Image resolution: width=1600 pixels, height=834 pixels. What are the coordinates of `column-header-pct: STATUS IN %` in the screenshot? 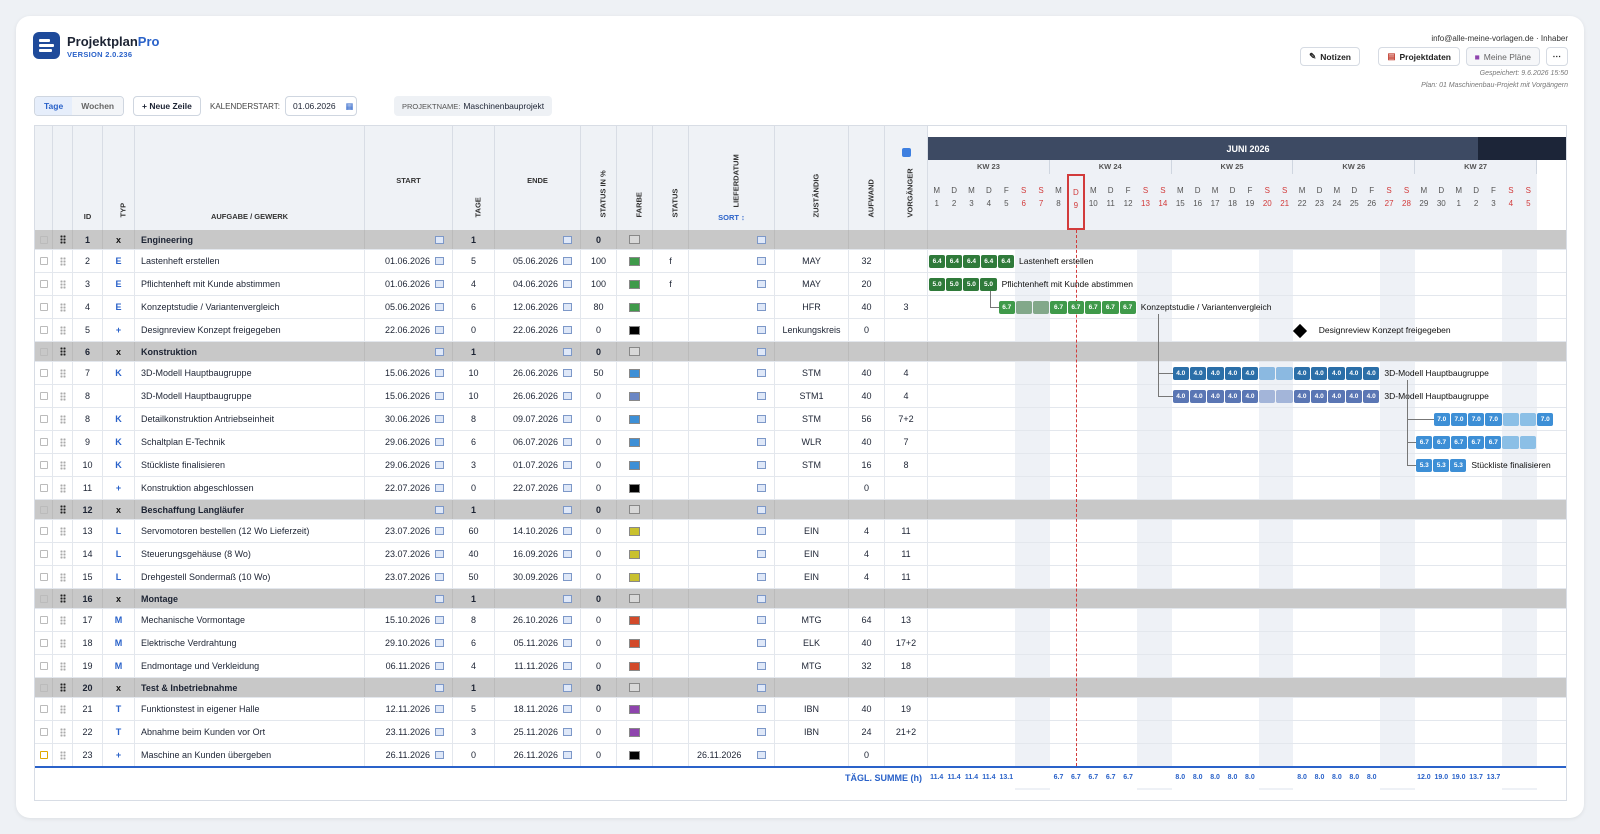 It's located at (599, 178).